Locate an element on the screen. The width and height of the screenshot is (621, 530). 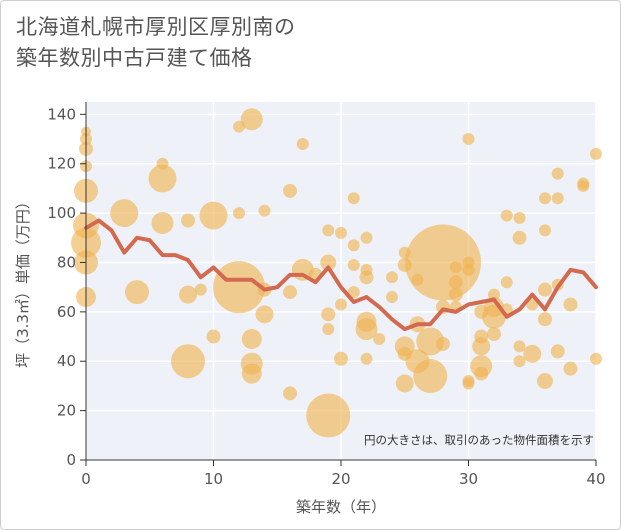
y-tick-label: 140 is located at coordinates (61, 114).